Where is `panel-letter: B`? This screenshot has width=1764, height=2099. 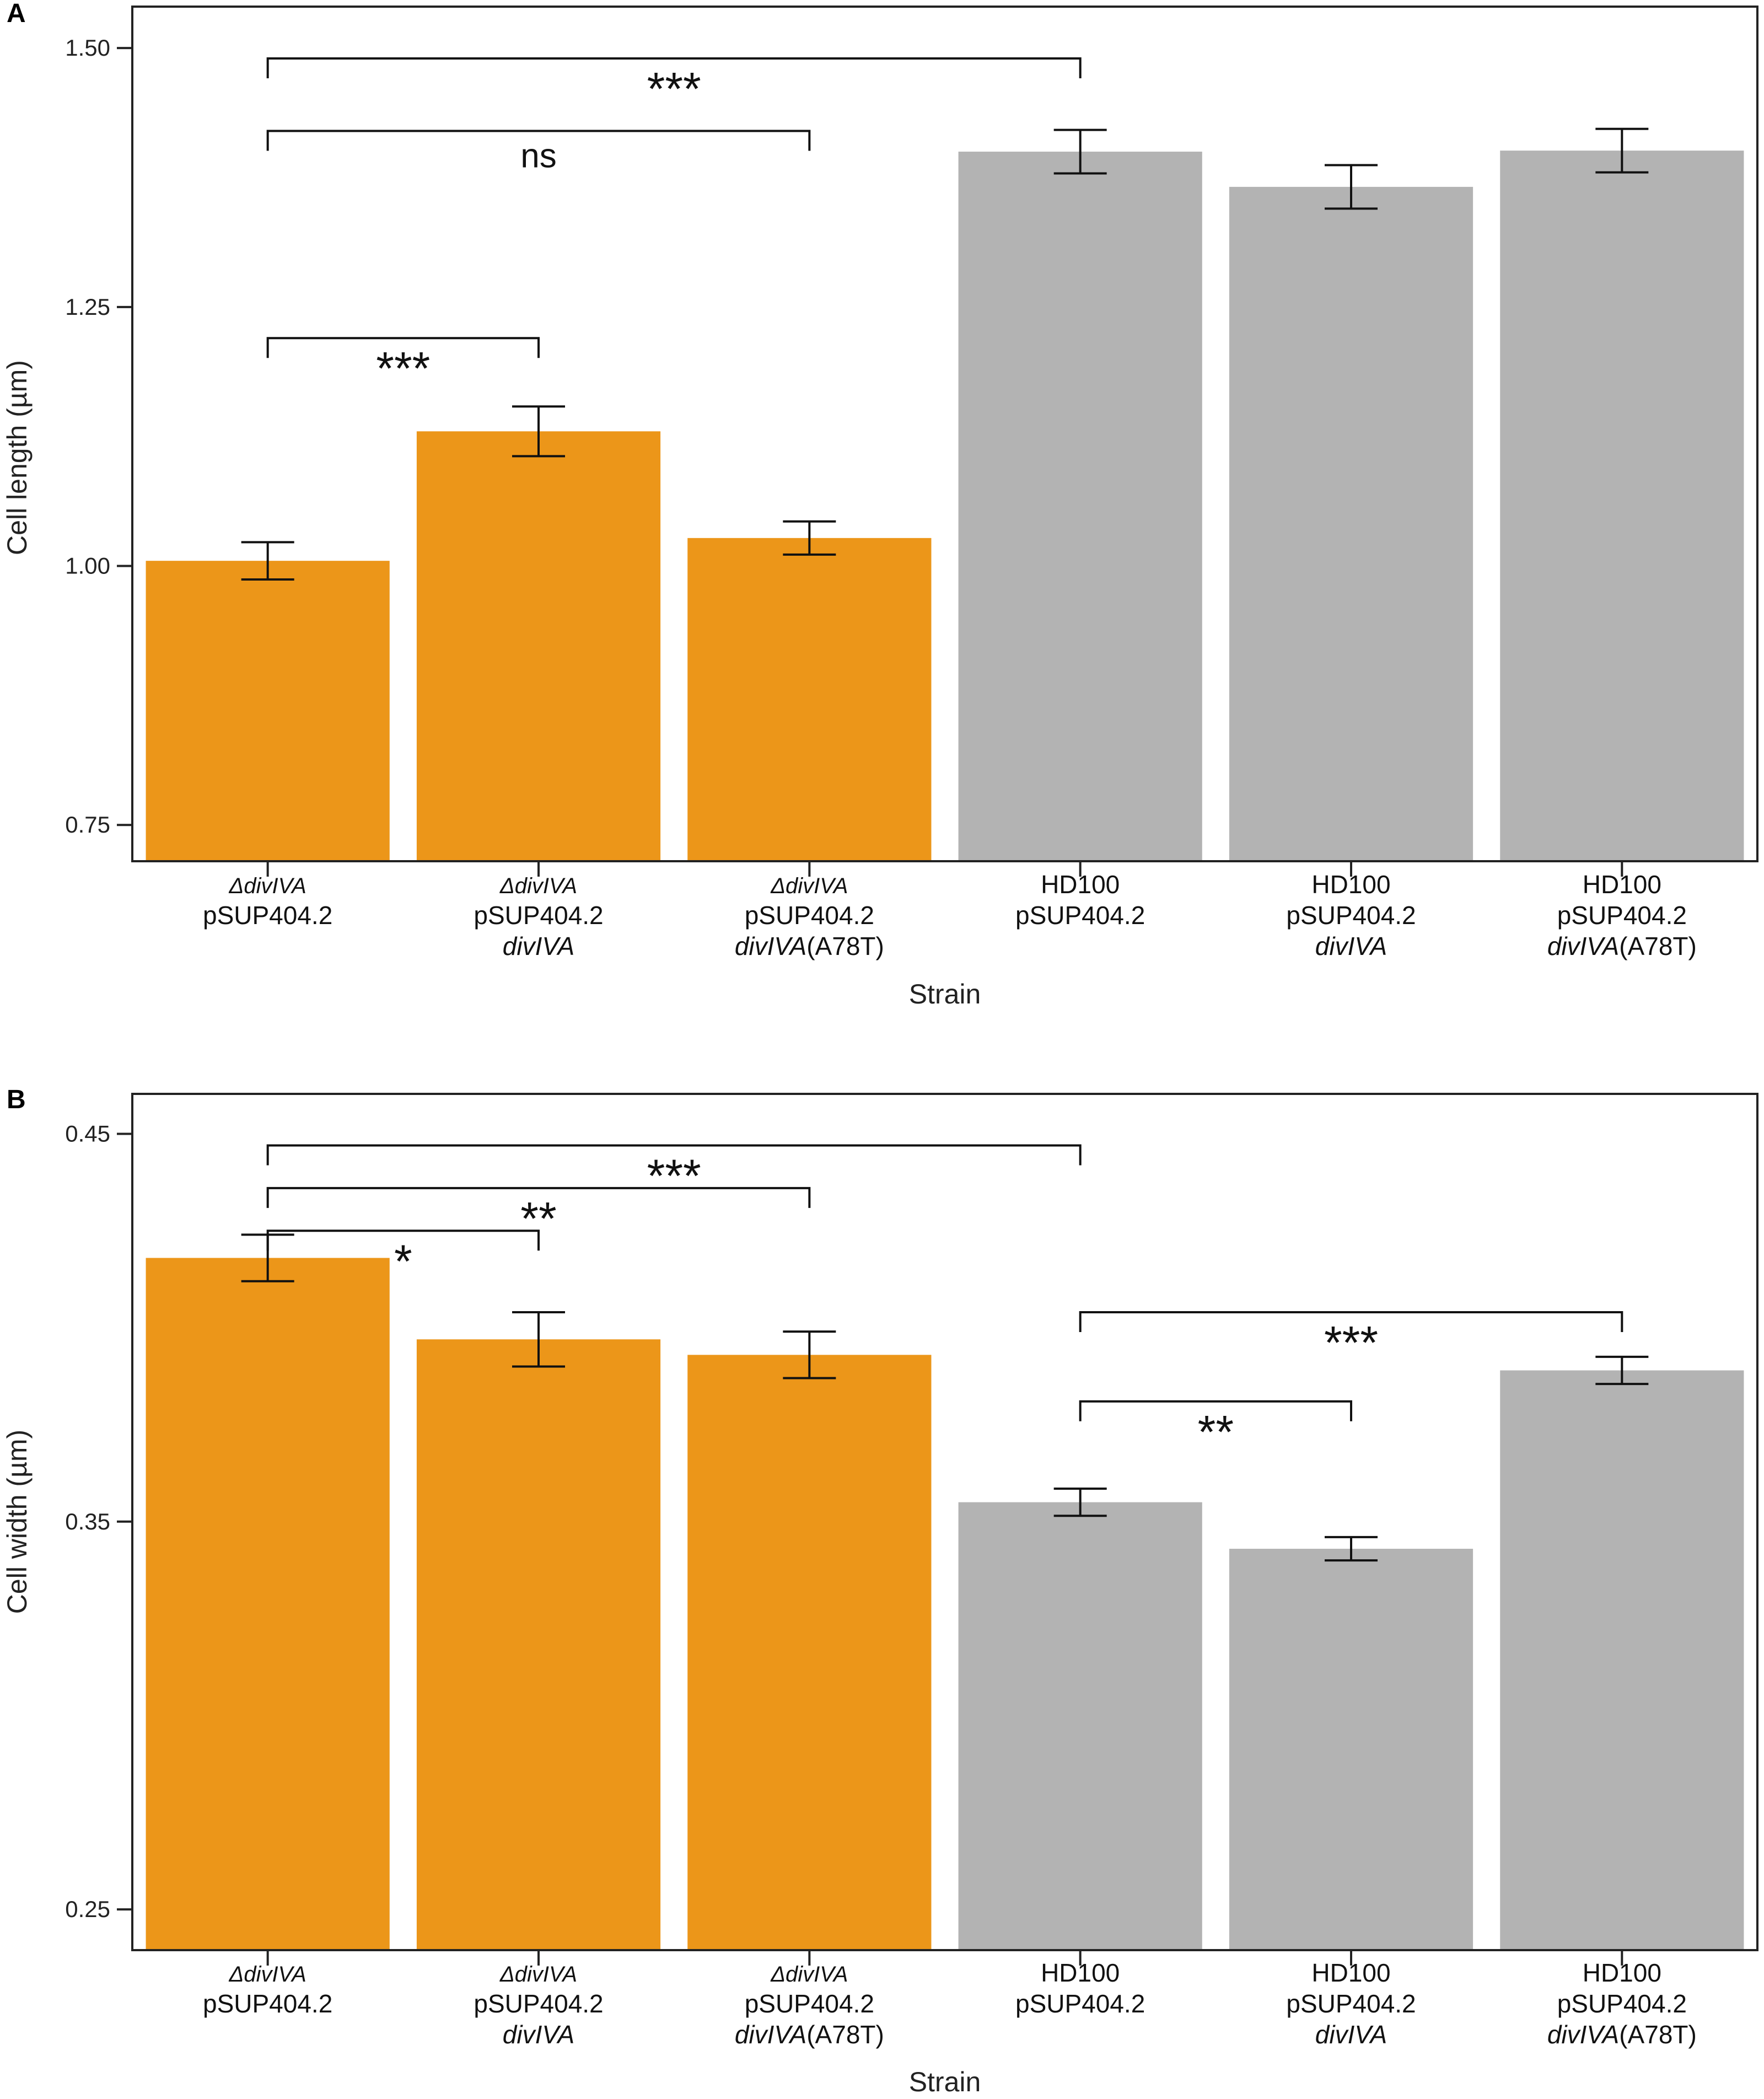 panel-letter: B is located at coordinates (16, 1099).